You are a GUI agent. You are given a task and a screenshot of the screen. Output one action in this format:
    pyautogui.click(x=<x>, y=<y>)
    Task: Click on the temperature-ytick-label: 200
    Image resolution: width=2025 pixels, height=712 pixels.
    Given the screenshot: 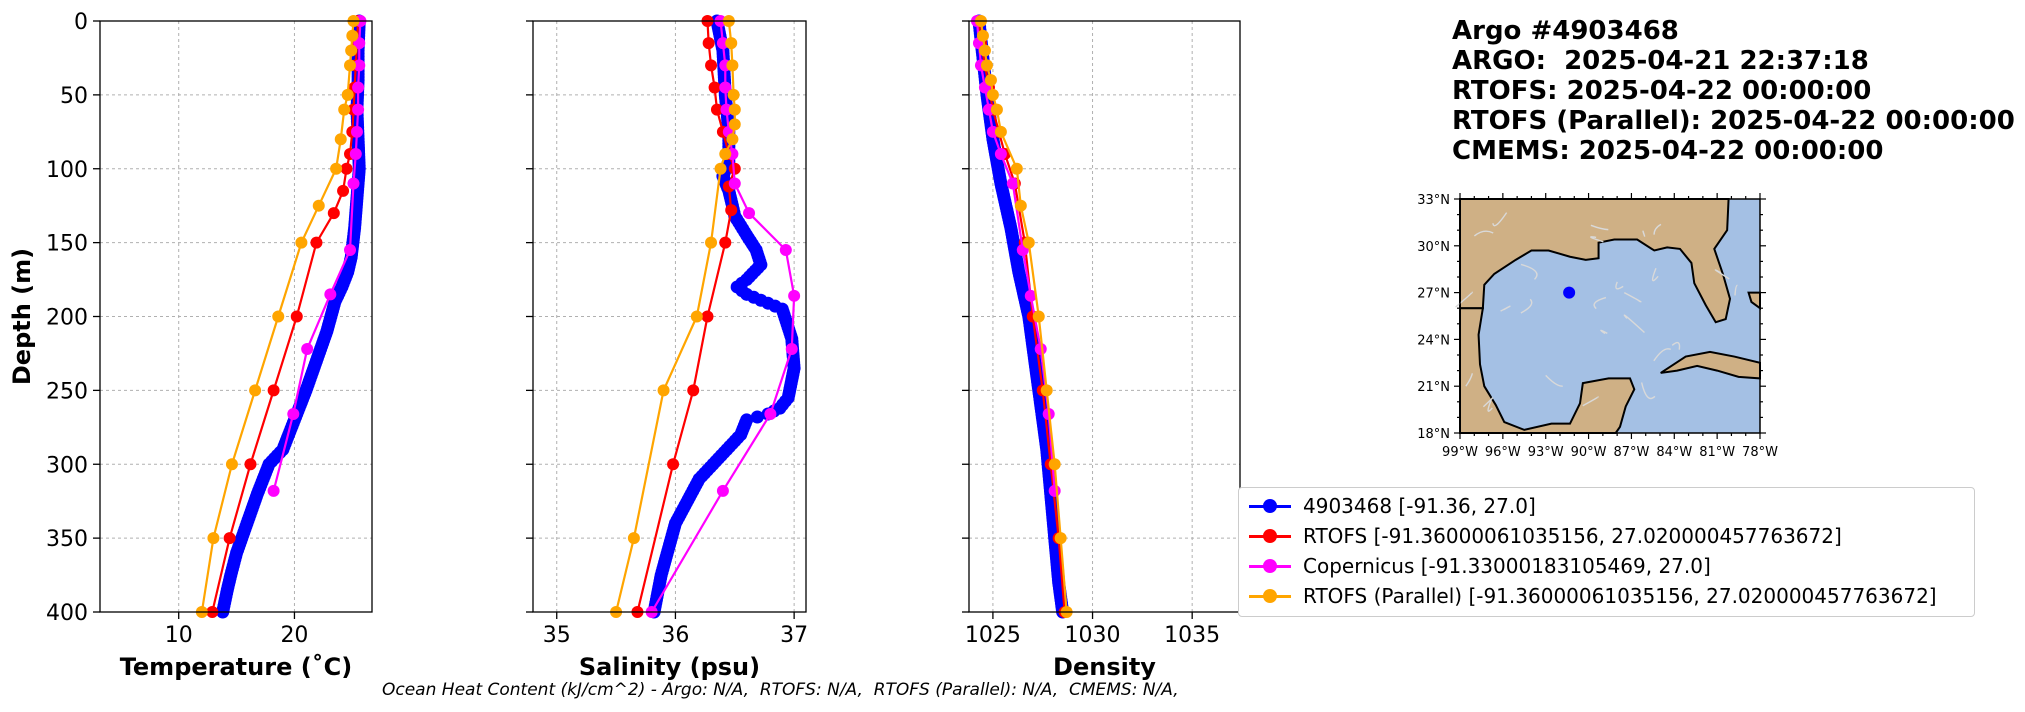 What is the action you would take?
    pyautogui.click(x=67, y=318)
    